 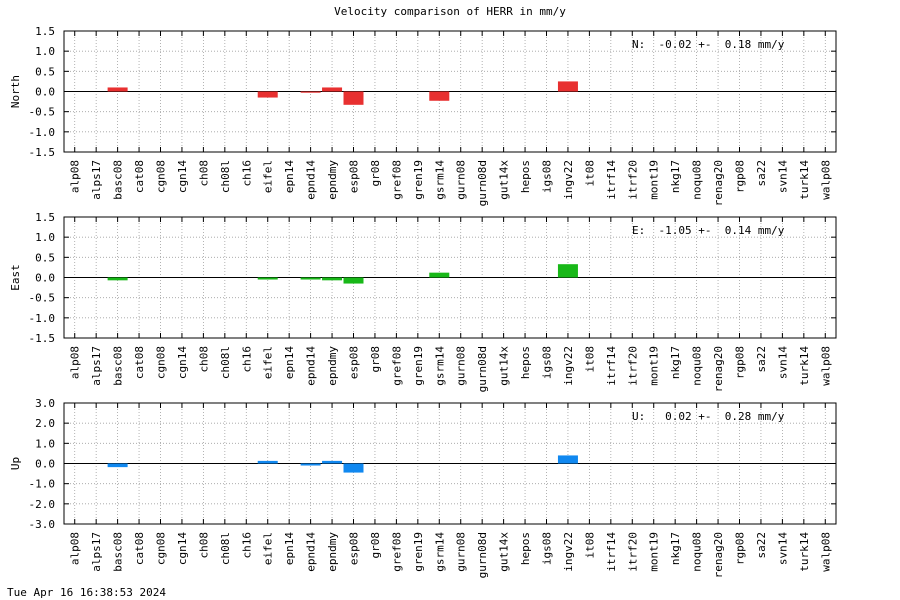 I want to click on x-tick-label: gsrm14, so click(x=439, y=366).